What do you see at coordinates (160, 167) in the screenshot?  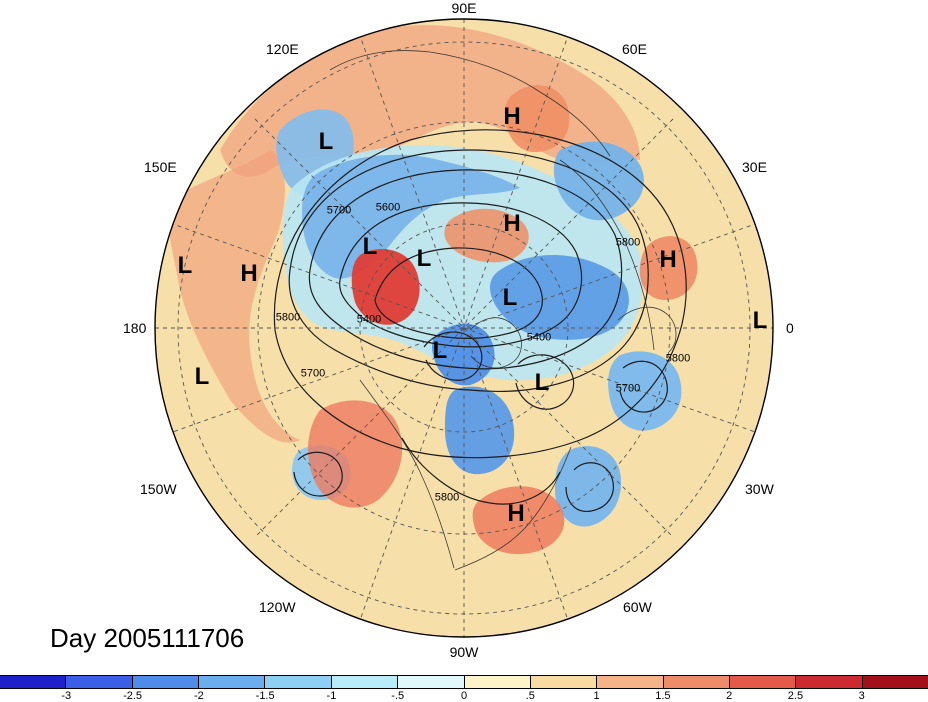 I see `longitude-label-150e: 150E` at bounding box center [160, 167].